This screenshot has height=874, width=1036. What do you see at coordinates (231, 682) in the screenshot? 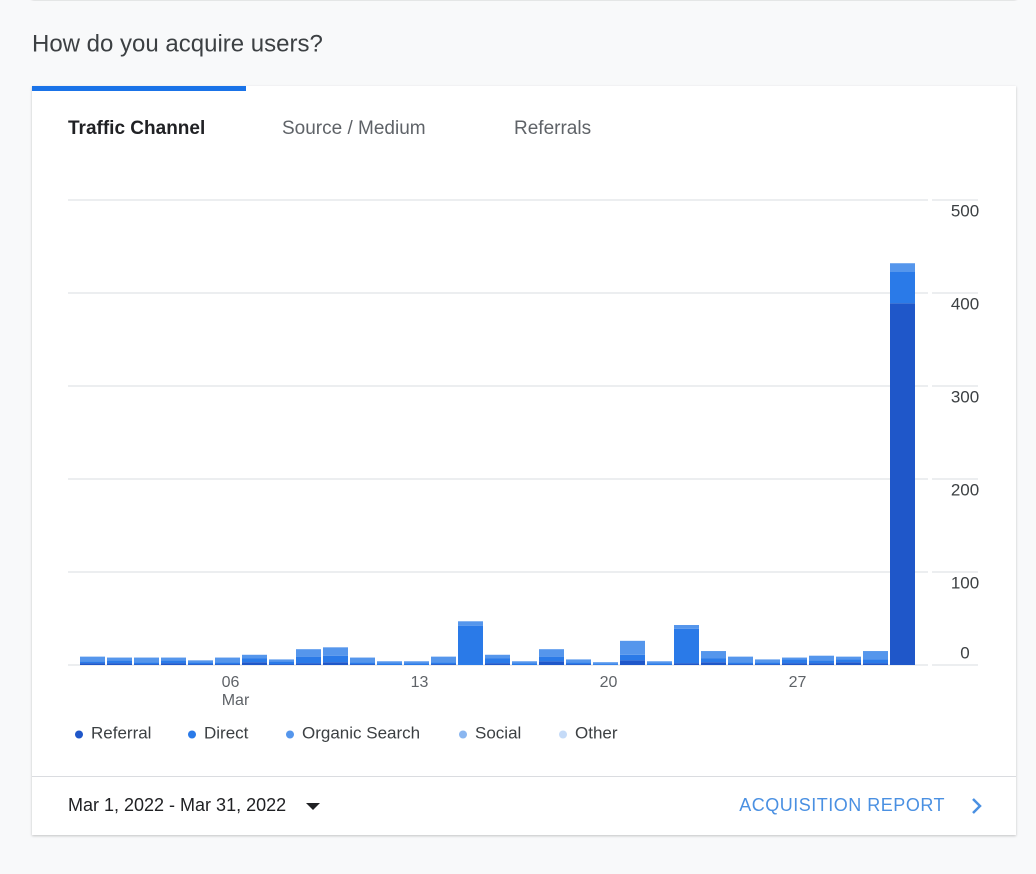
I see `x-tick-label: 06` at bounding box center [231, 682].